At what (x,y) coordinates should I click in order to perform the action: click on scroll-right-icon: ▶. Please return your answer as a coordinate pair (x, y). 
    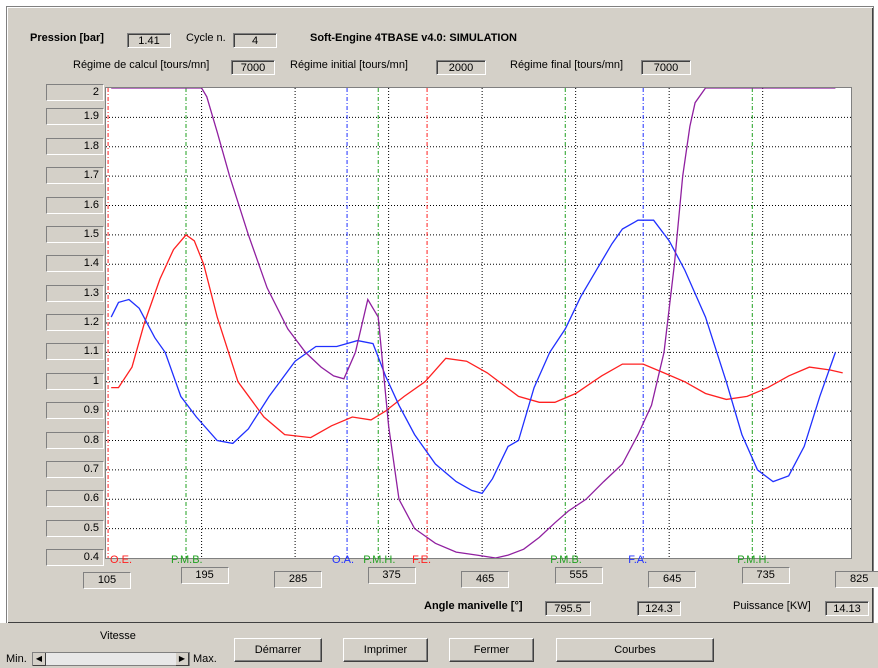
    Looking at the image, I should click on (182, 659).